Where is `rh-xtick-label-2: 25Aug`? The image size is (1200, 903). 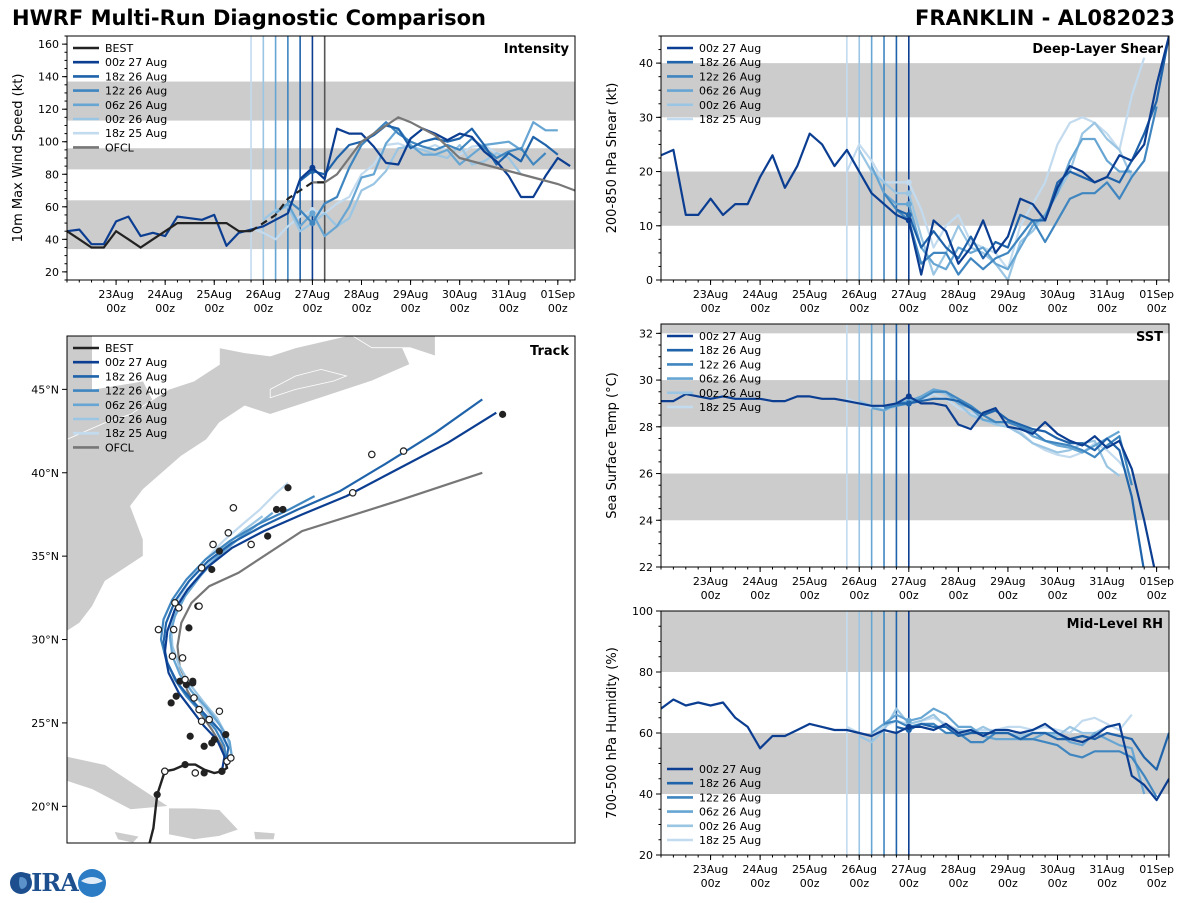
rh-xtick-label-2: 25Aug is located at coordinates (809, 869).